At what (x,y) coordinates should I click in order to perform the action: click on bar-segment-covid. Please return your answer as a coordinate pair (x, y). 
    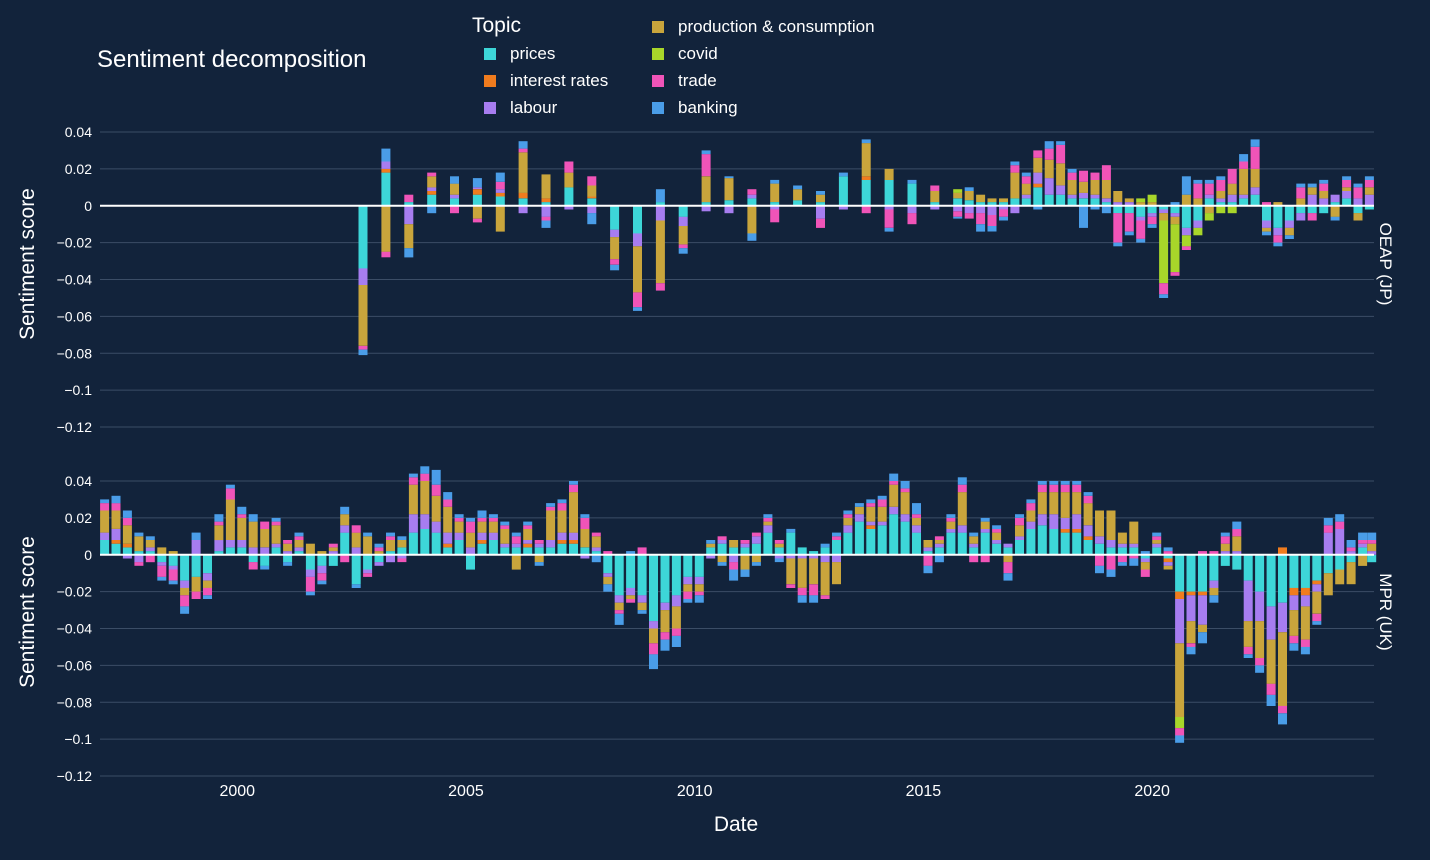
    Looking at the image, I should click on (1152, 198).